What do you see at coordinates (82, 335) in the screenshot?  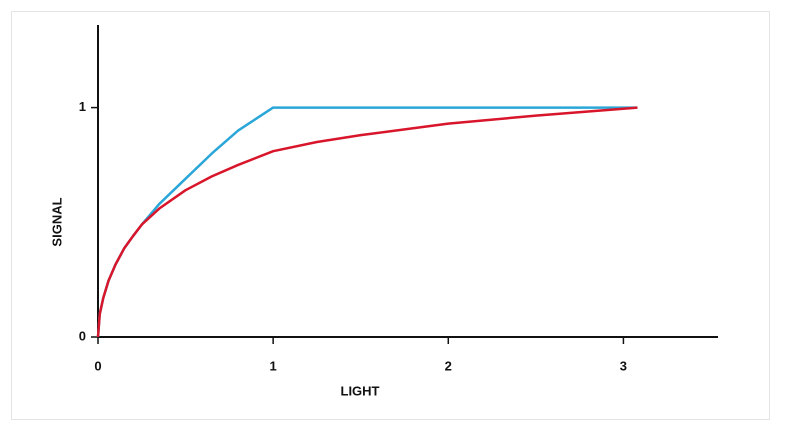 I see `y-tick-label: 0` at bounding box center [82, 335].